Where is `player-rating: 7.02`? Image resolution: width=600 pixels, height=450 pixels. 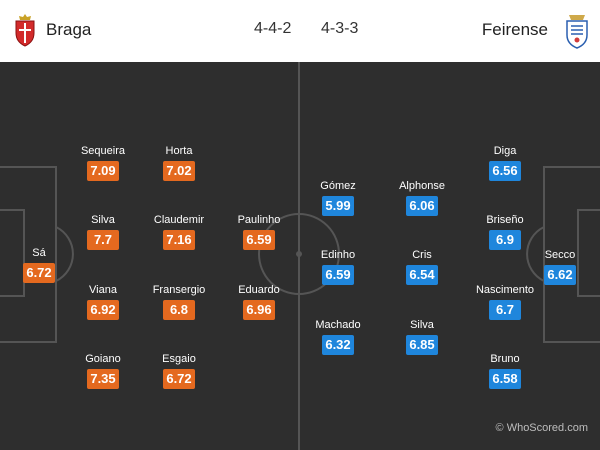 player-rating: 7.02 is located at coordinates (179, 171).